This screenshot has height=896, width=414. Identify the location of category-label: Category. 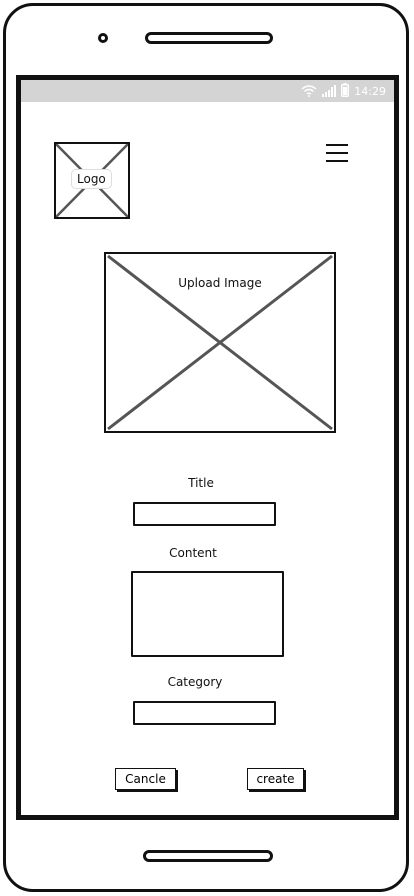
(195, 682).